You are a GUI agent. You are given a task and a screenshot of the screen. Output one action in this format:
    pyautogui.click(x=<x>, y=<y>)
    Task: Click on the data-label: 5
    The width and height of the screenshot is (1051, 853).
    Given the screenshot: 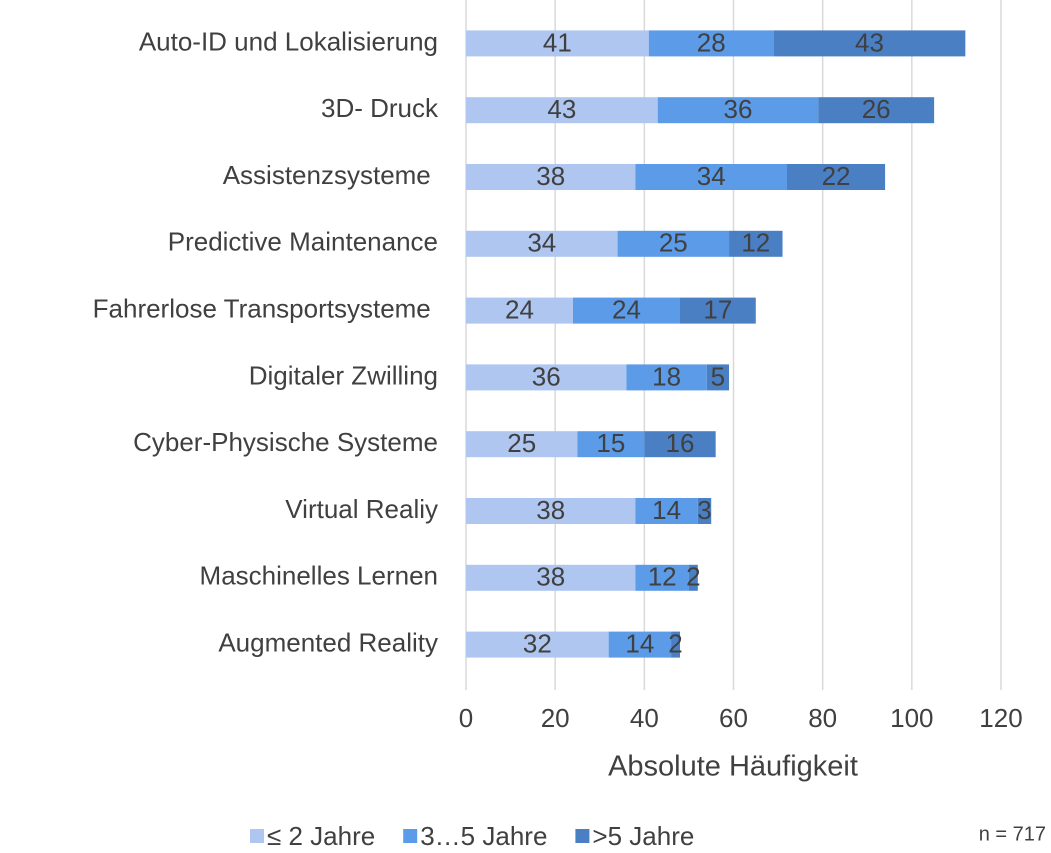 What is the action you would take?
    pyautogui.click(x=718, y=376)
    